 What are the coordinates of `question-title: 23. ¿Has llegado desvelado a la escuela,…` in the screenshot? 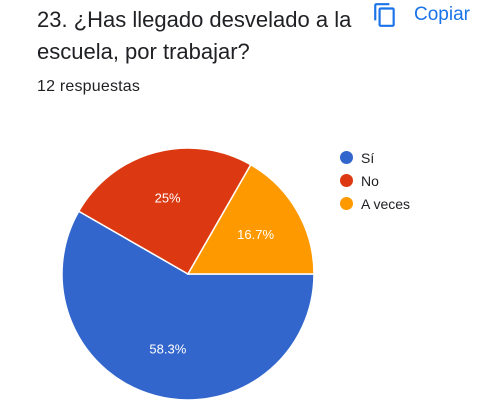 It's located at (194, 35).